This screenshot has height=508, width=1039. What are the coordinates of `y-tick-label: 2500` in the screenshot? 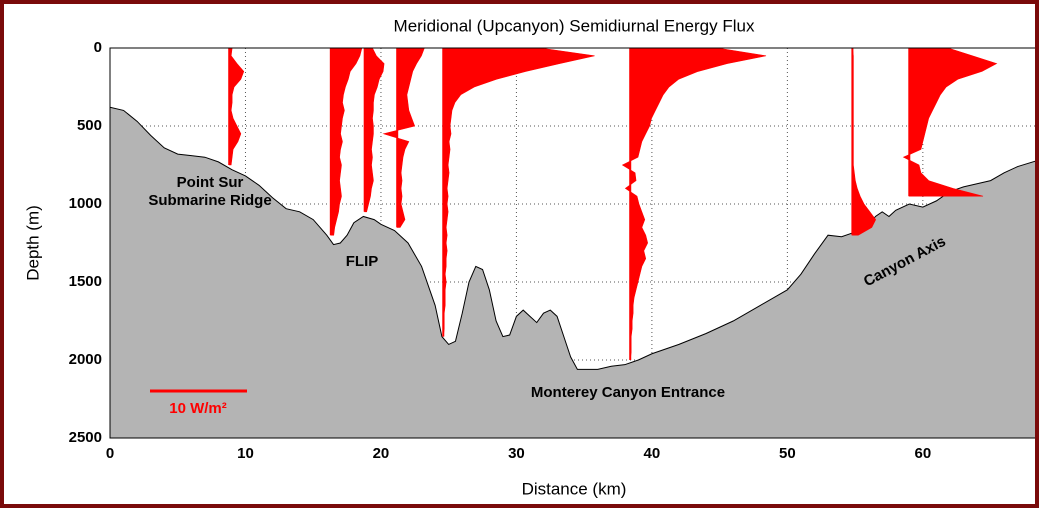 It's located at (85, 437).